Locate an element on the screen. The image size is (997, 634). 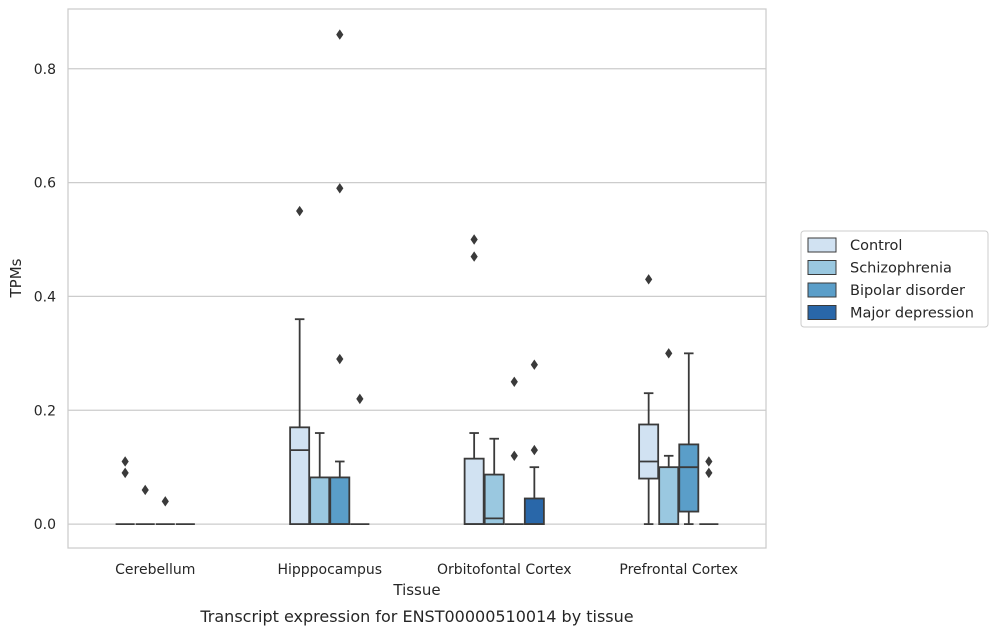
legend-label: Major depression is located at coordinates (912, 314).